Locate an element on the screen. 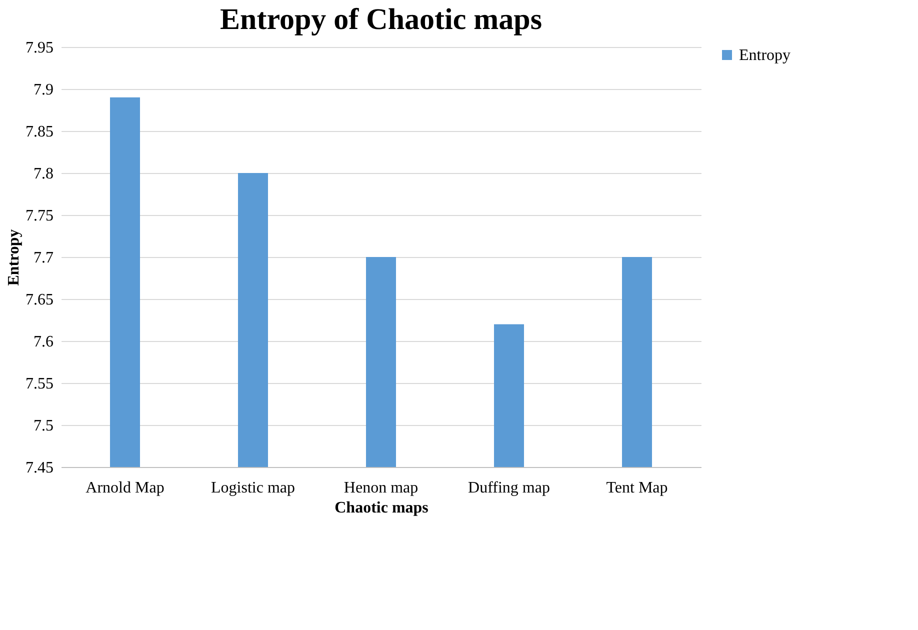 Image resolution: width=918 pixels, height=630 pixels. x-tick-label: Henon map is located at coordinates (381, 488).